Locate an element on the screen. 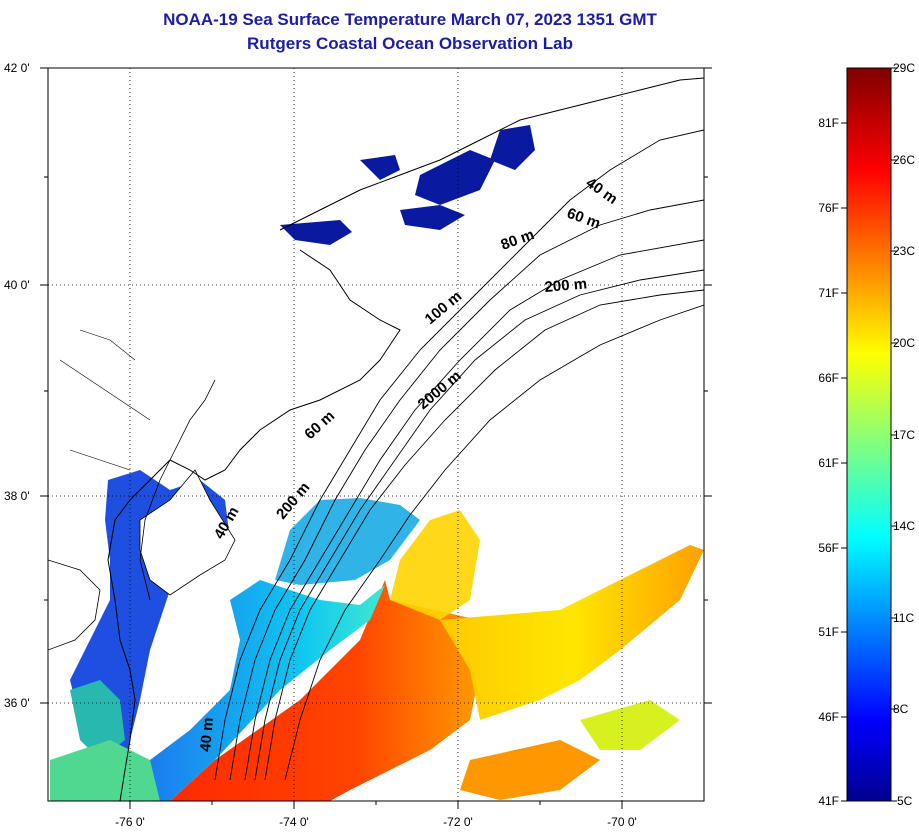 This screenshot has height=832, width=919. offshore-cool-water is located at coordinates (347, 541).